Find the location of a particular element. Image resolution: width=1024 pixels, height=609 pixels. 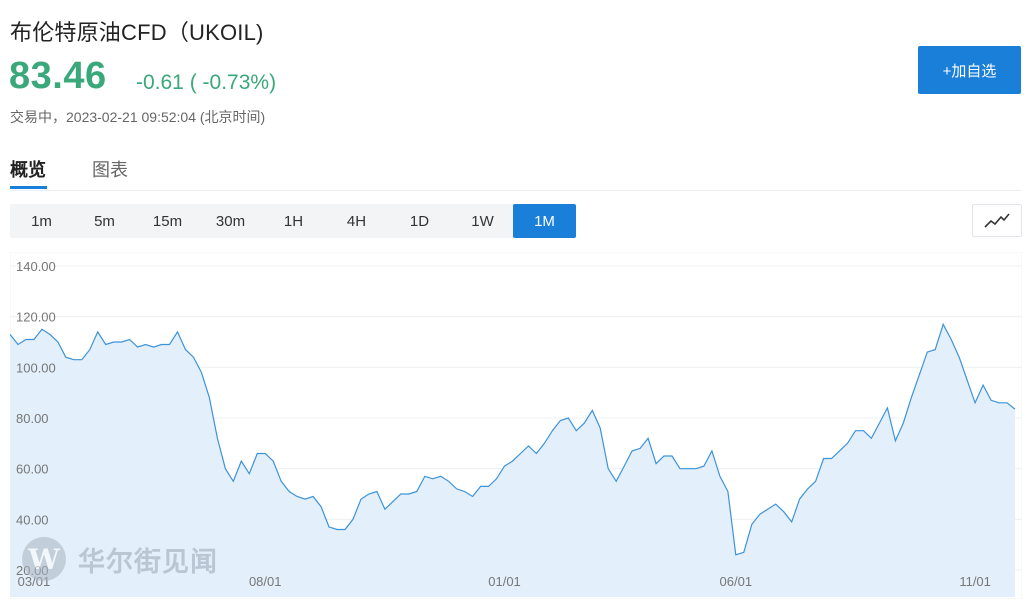

period-1h: 1H is located at coordinates (293, 221).